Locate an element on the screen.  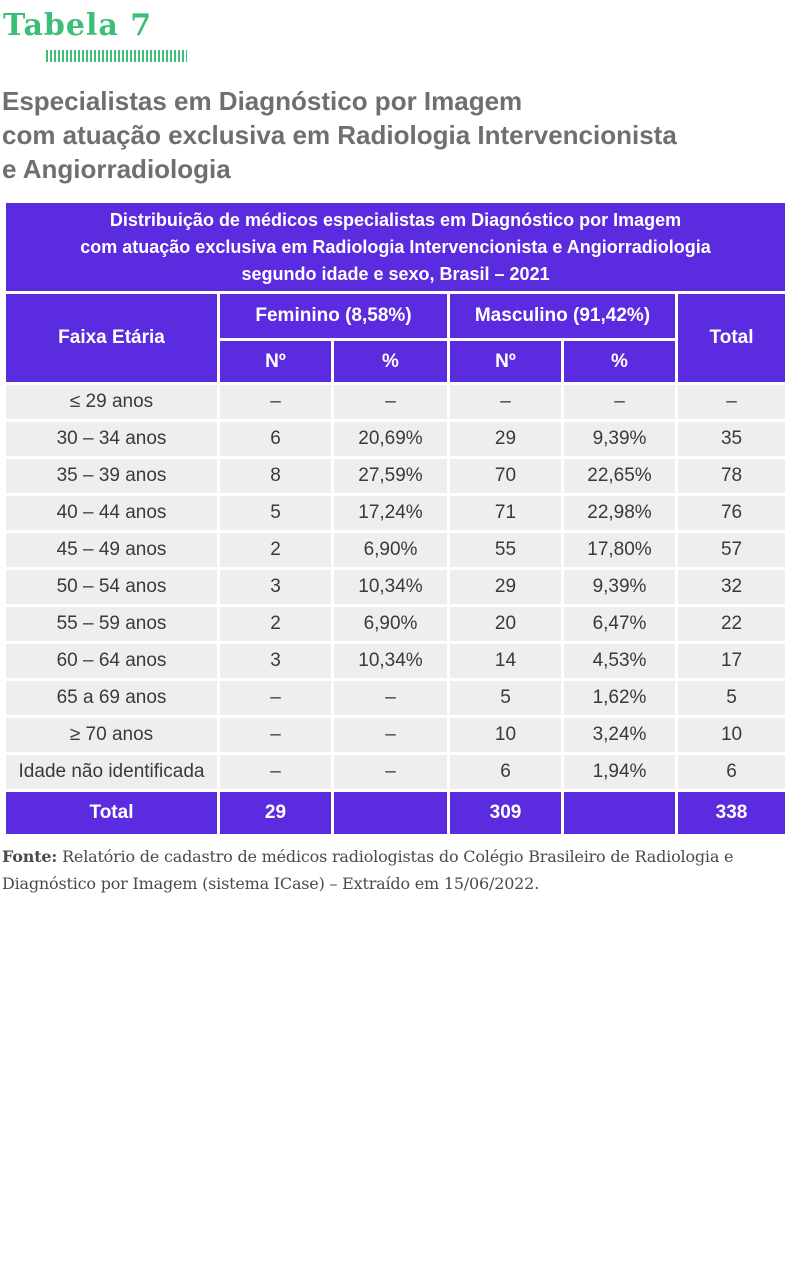
table-total-row: Total 29 309 338 is located at coordinates (396, 813).